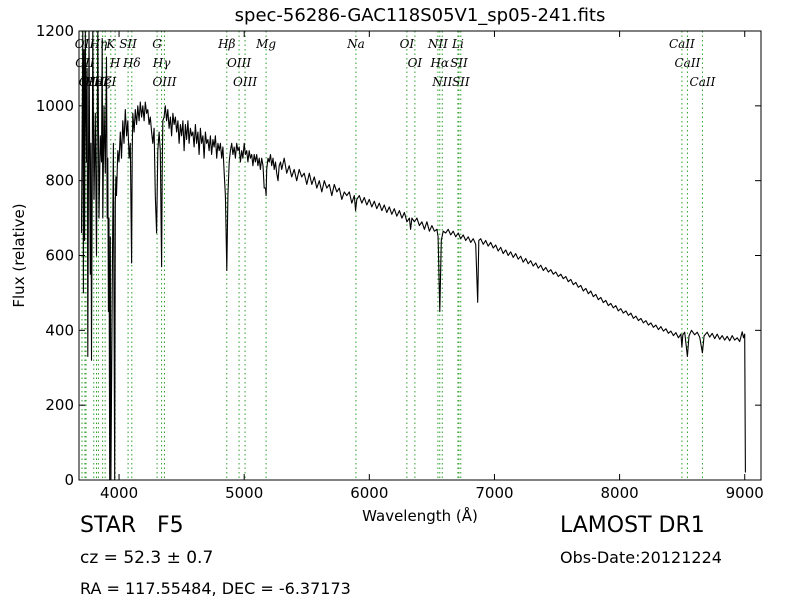  Describe the element at coordinates (59, 256) in the screenshot. I see `y-tick-label: 600` at that location.